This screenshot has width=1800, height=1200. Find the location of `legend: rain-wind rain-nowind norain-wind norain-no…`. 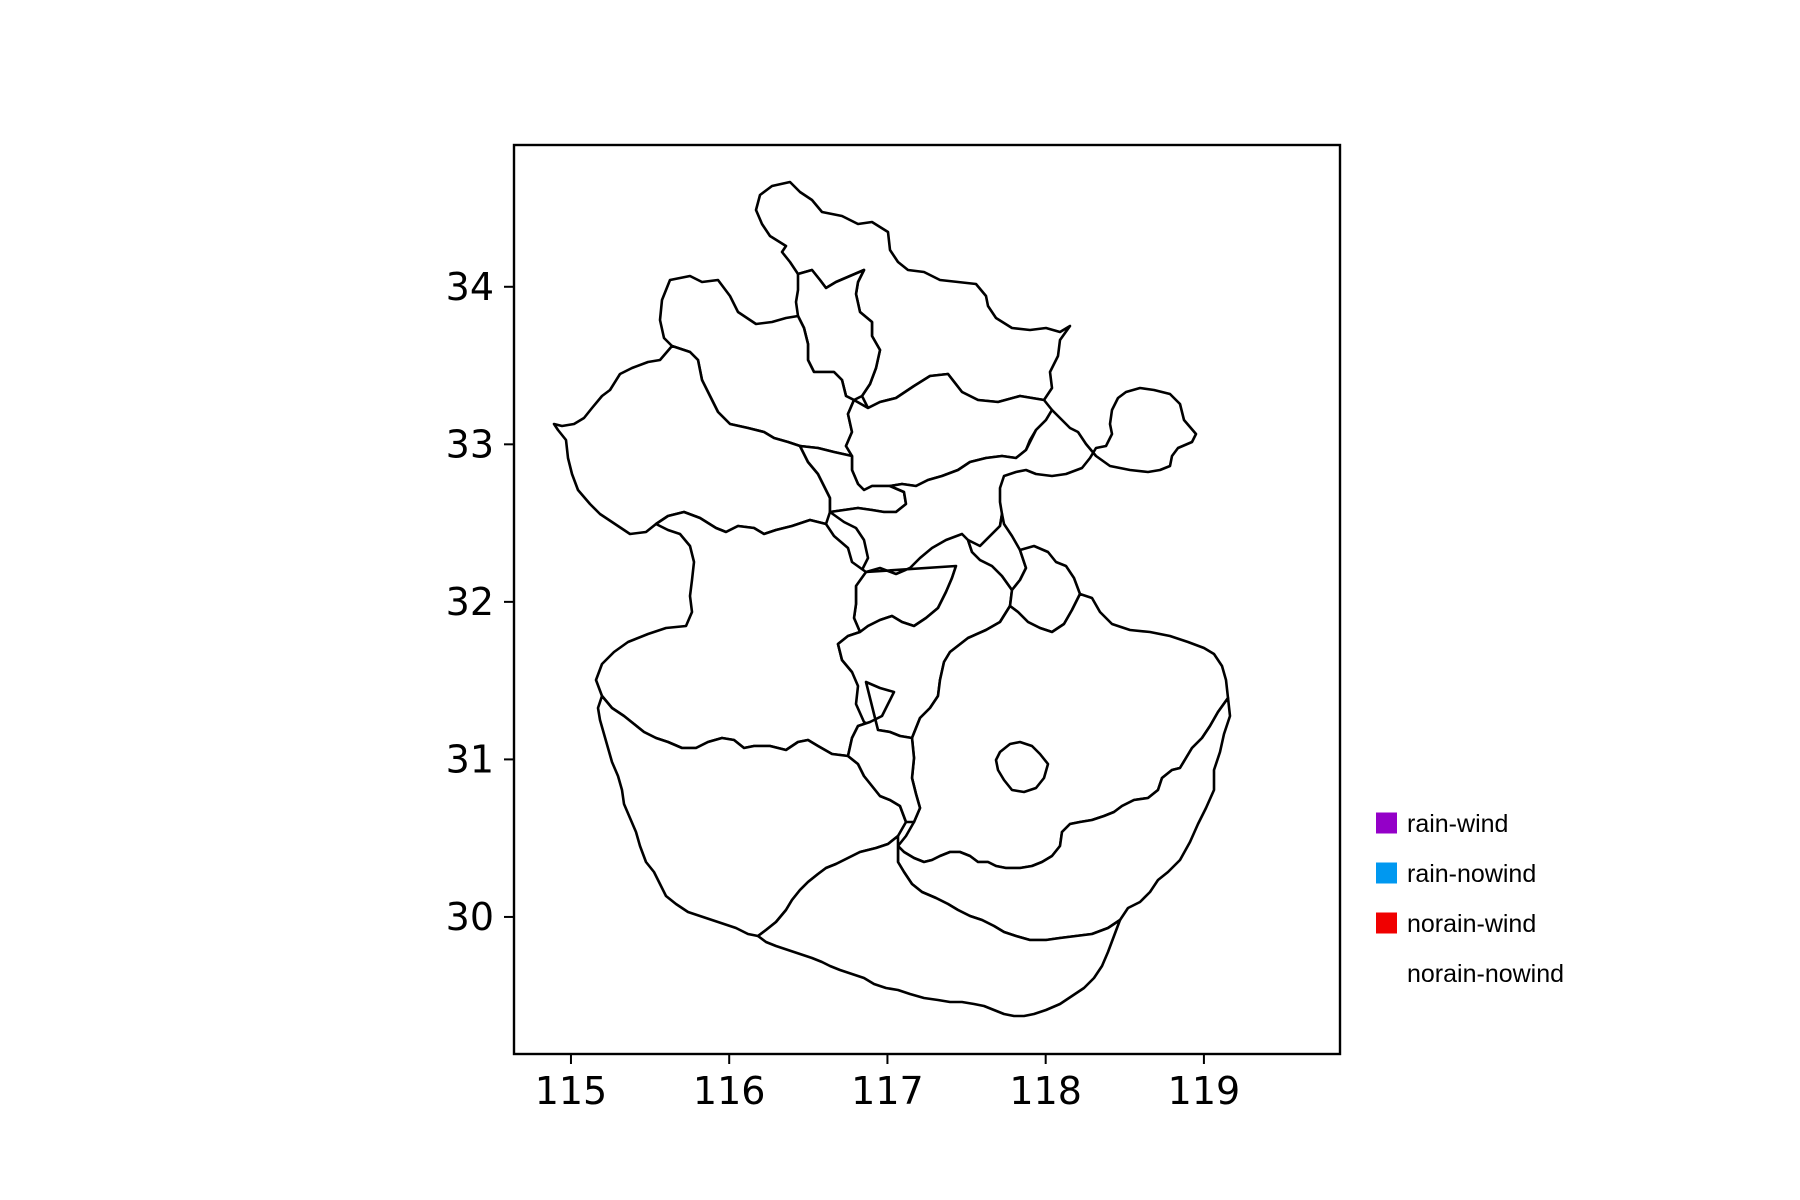

legend: rain-wind rain-nowind norain-wind norain-no… is located at coordinates (1470, 899).